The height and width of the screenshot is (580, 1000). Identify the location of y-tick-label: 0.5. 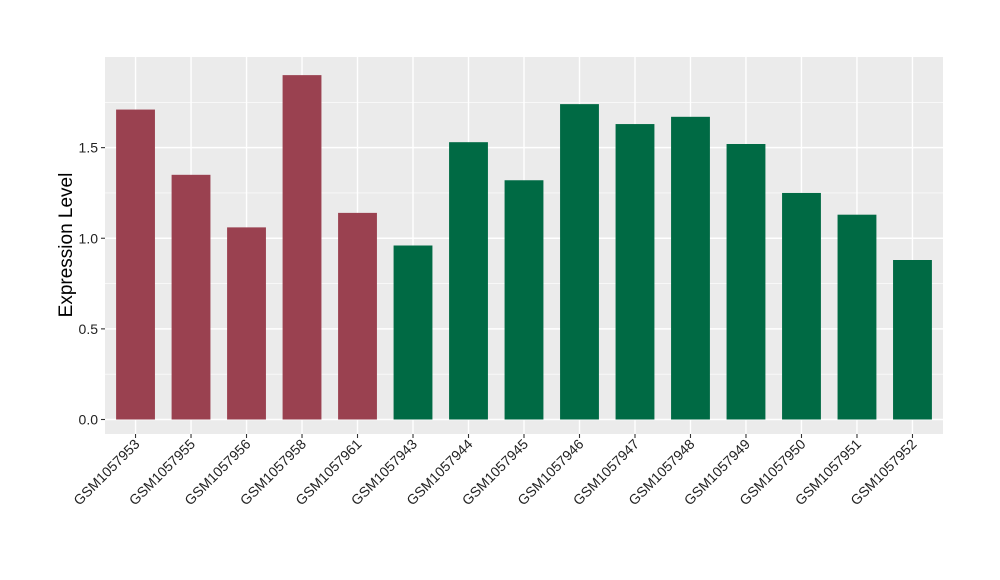
(89, 329).